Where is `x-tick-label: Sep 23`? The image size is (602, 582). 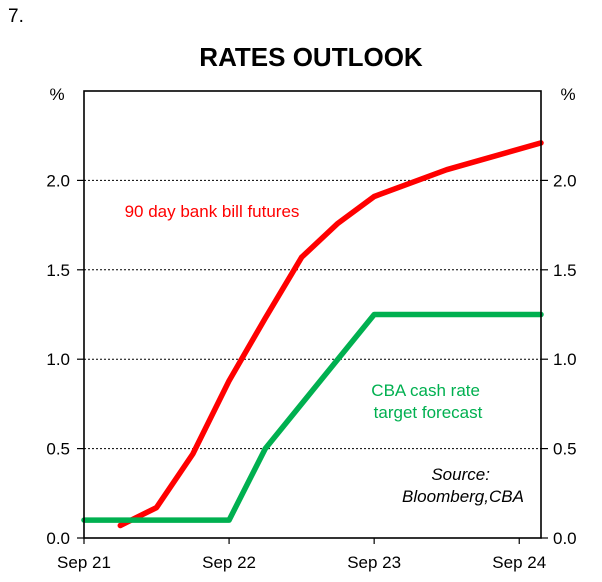
x-tick-label: Sep 23 is located at coordinates (374, 562).